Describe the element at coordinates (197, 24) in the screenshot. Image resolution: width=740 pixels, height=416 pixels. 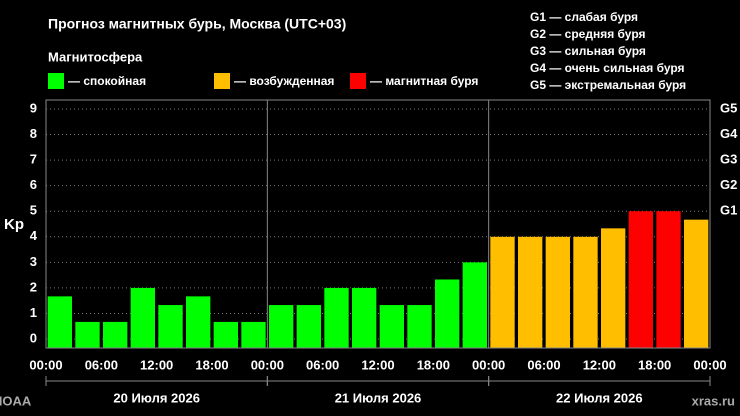
I see `chart-title: Прогноз магнитных бурь, Москва (UTC+03)` at that location.